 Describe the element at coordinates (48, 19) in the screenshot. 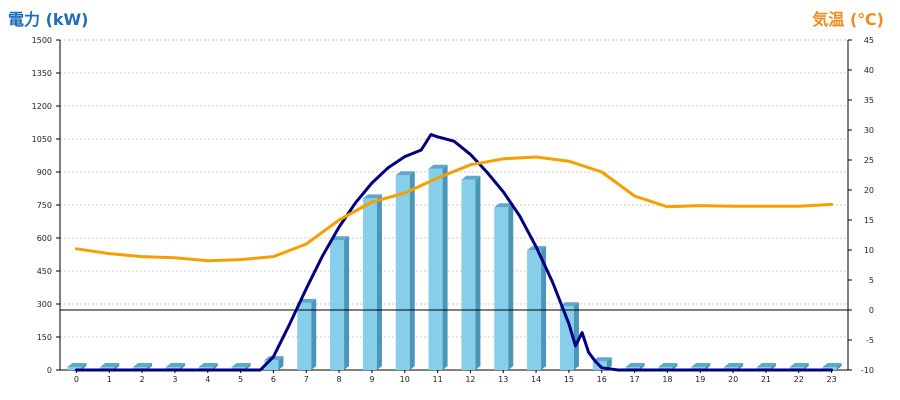

I see `left-axis-title: 電力 (kW)` at that location.